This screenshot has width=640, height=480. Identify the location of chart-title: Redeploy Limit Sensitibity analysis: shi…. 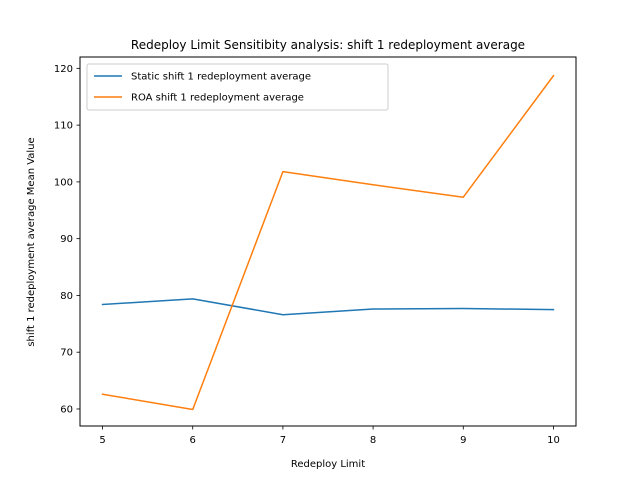
(328, 45).